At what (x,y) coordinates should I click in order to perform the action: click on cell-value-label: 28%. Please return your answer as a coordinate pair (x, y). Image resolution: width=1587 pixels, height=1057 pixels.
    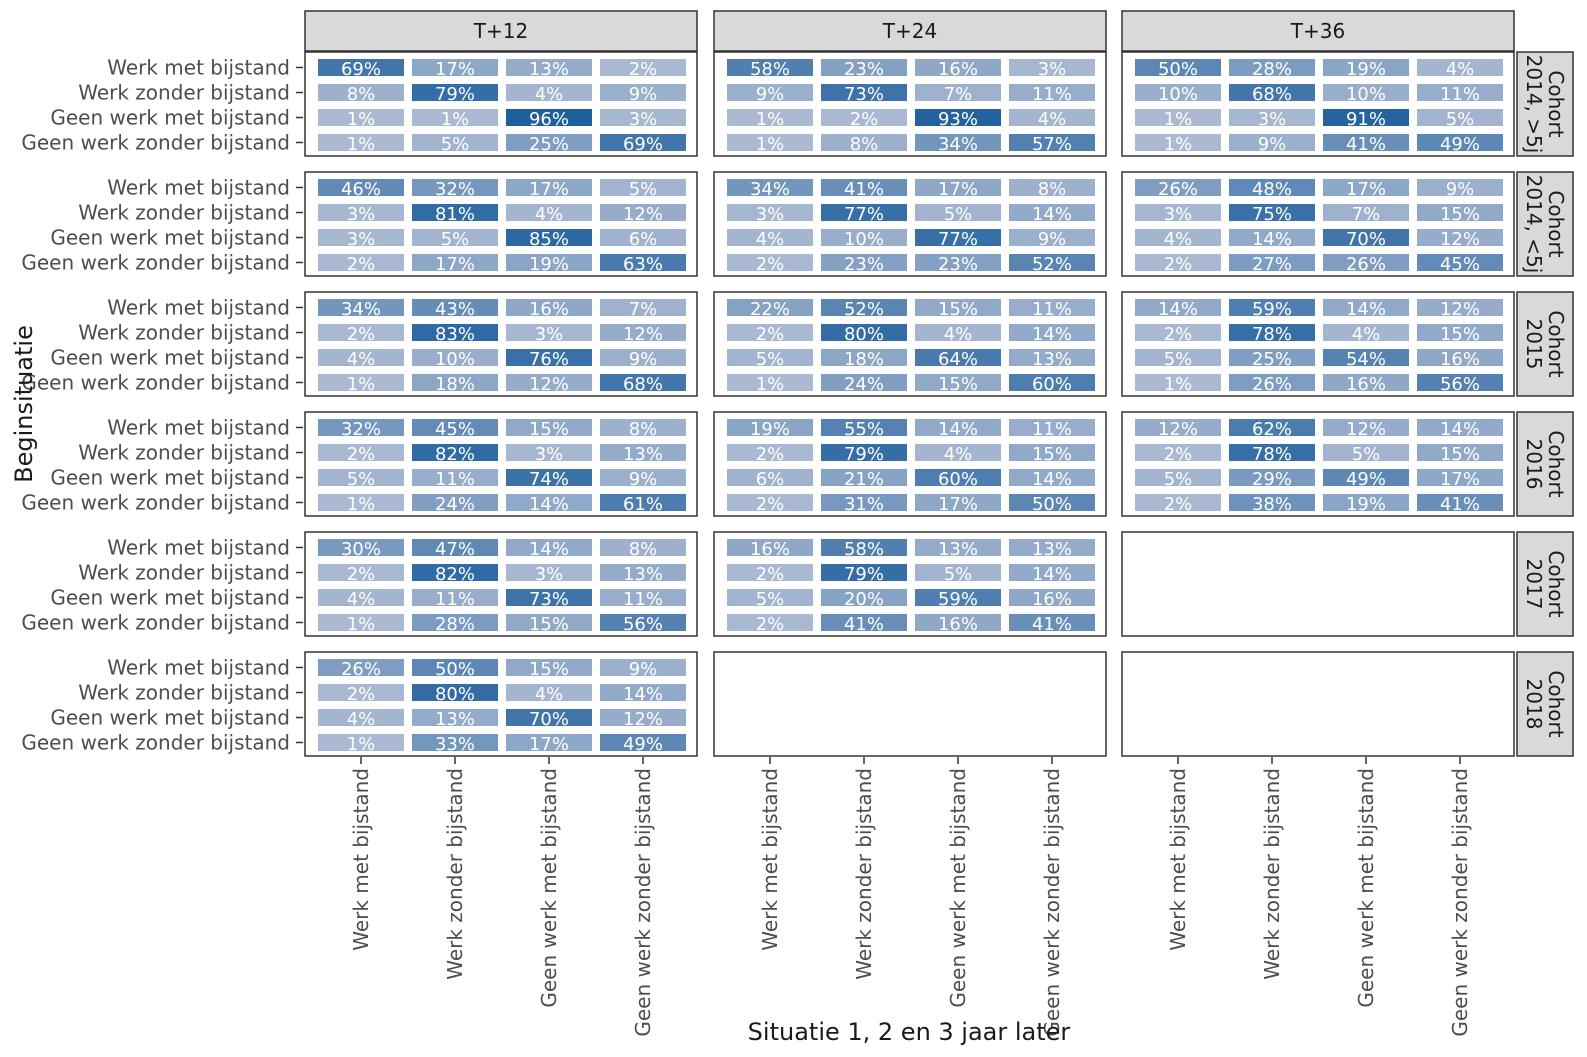
    Looking at the image, I should click on (455, 624).